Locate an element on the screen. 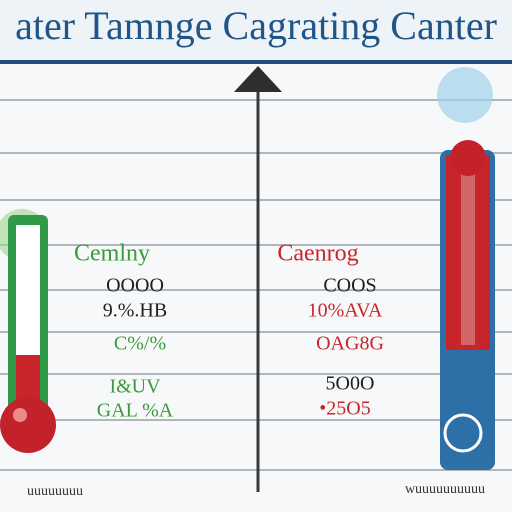 The image size is (512, 512). right-heading: Caenrog is located at coordinates (317, 254).